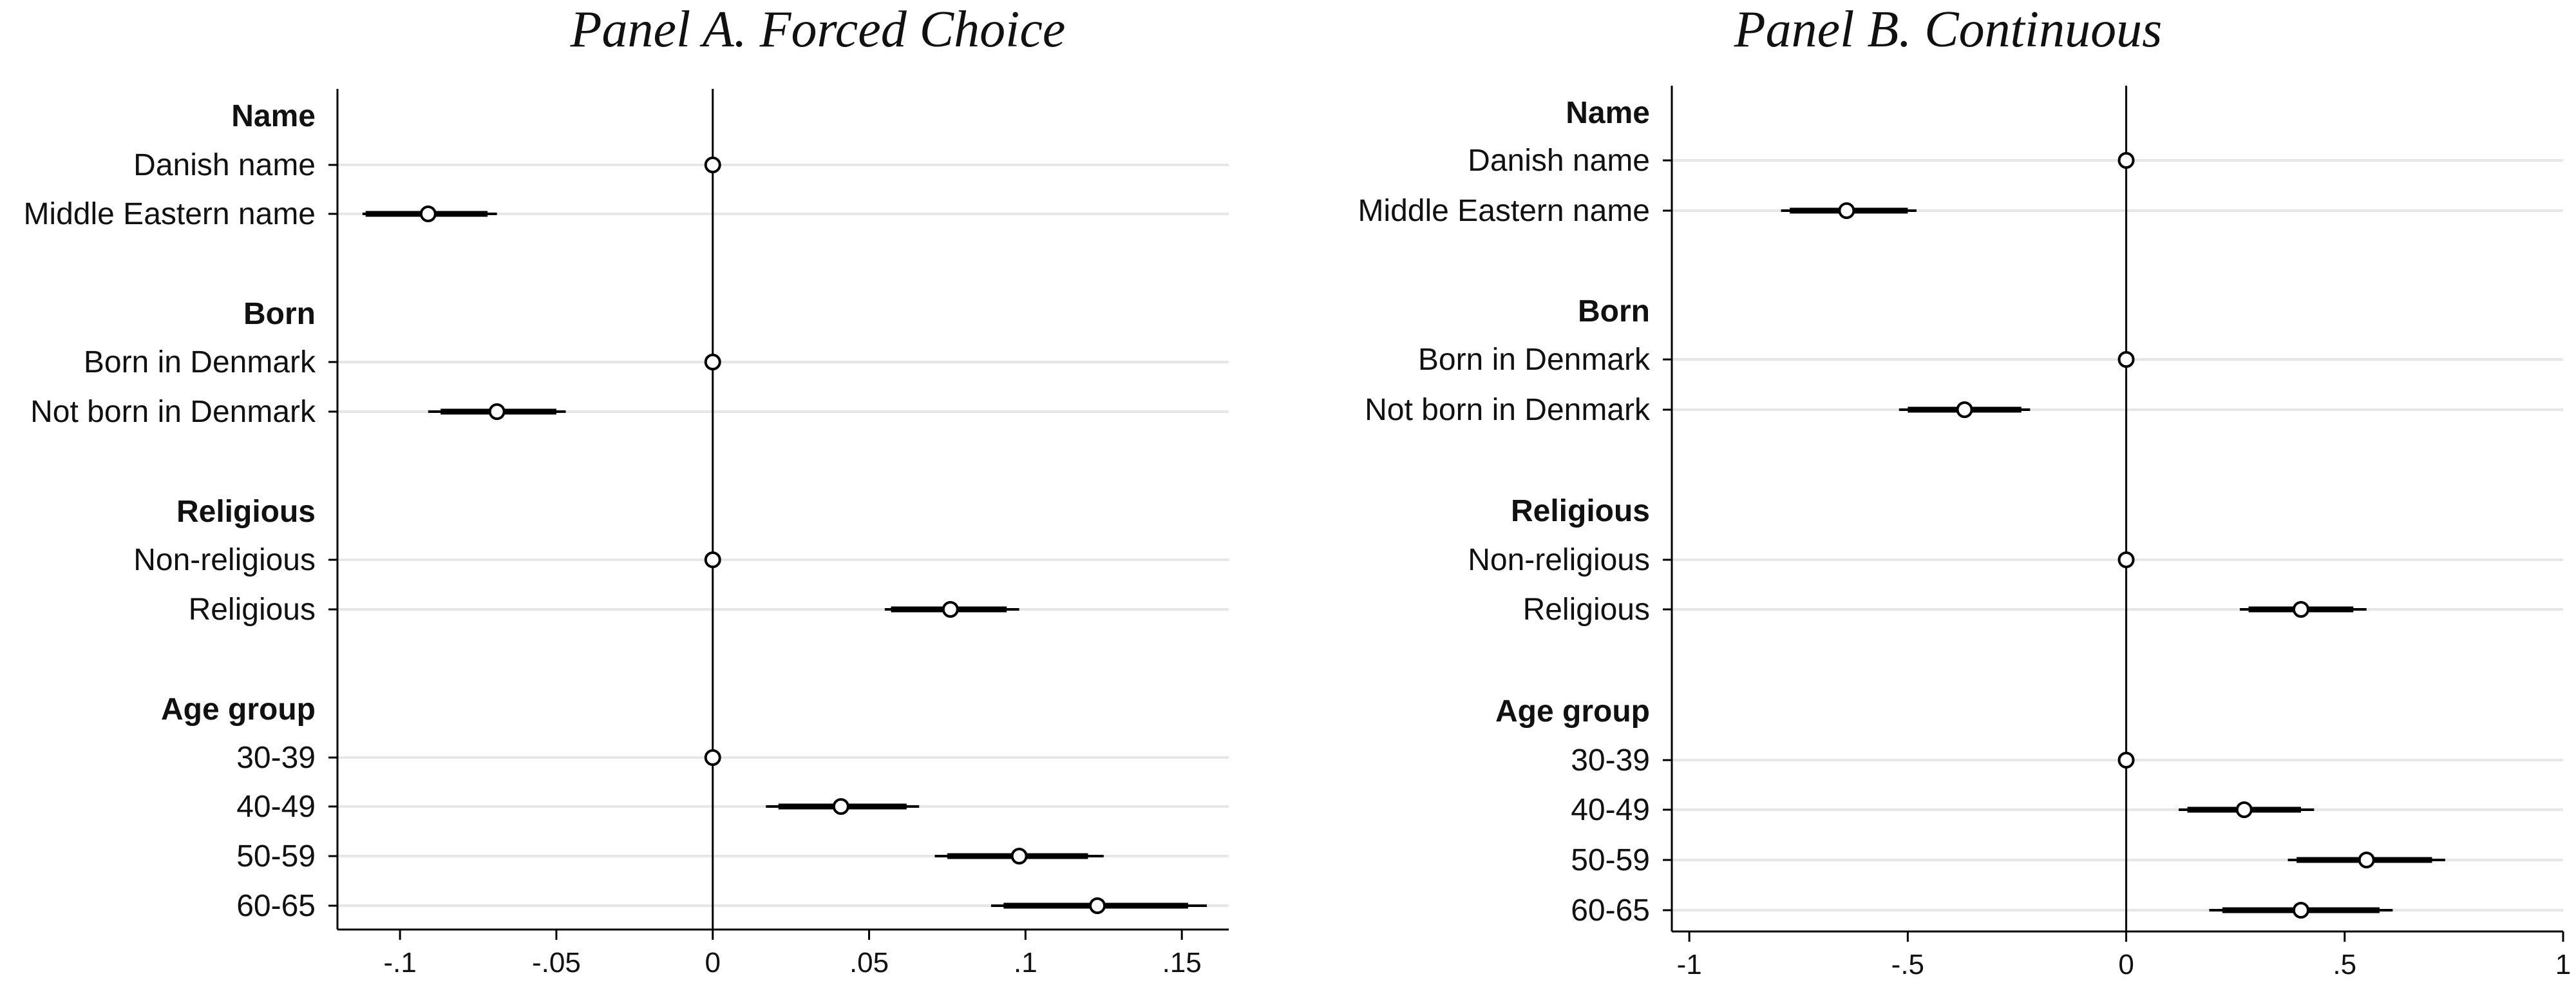  Describe the element at coordinates (1690, 964) in the screenshot. I see `x-tick-label: -1` at that location.